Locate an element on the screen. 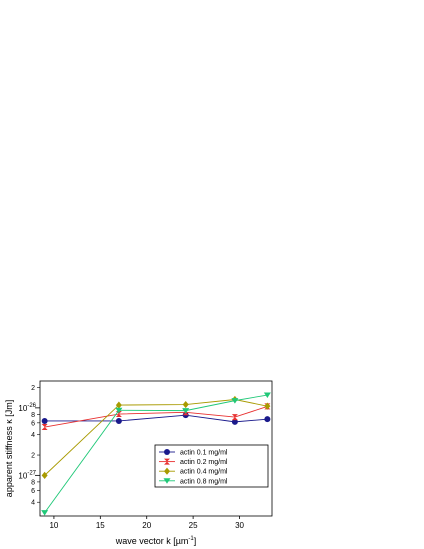 The width and height of the screenshot is (424, 549). series-layer is located at coordinates (156, 454).